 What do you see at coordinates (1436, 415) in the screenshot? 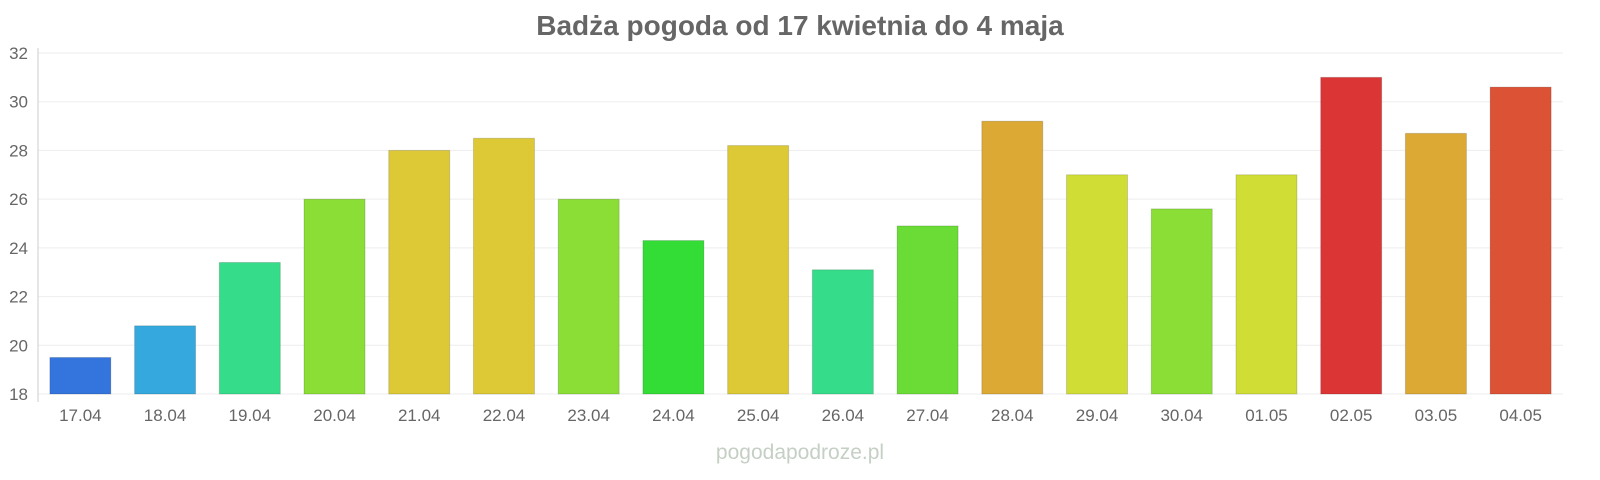
I see `x-tick-label: 03.05` at bounding box center [1436, 415].